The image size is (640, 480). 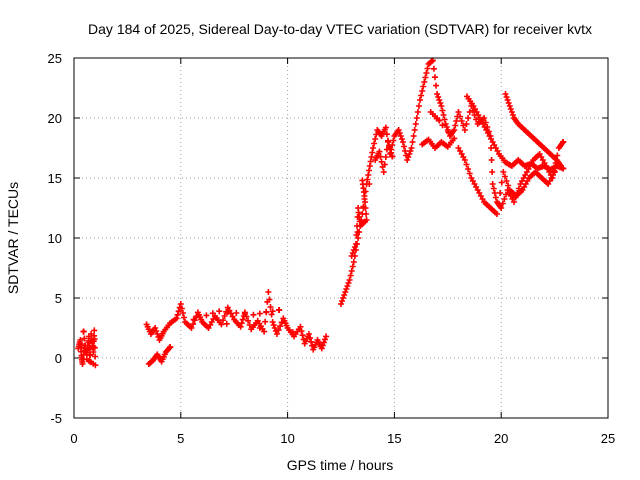 I want to click on y-tick-label: 5, so click(x=58, y=298).